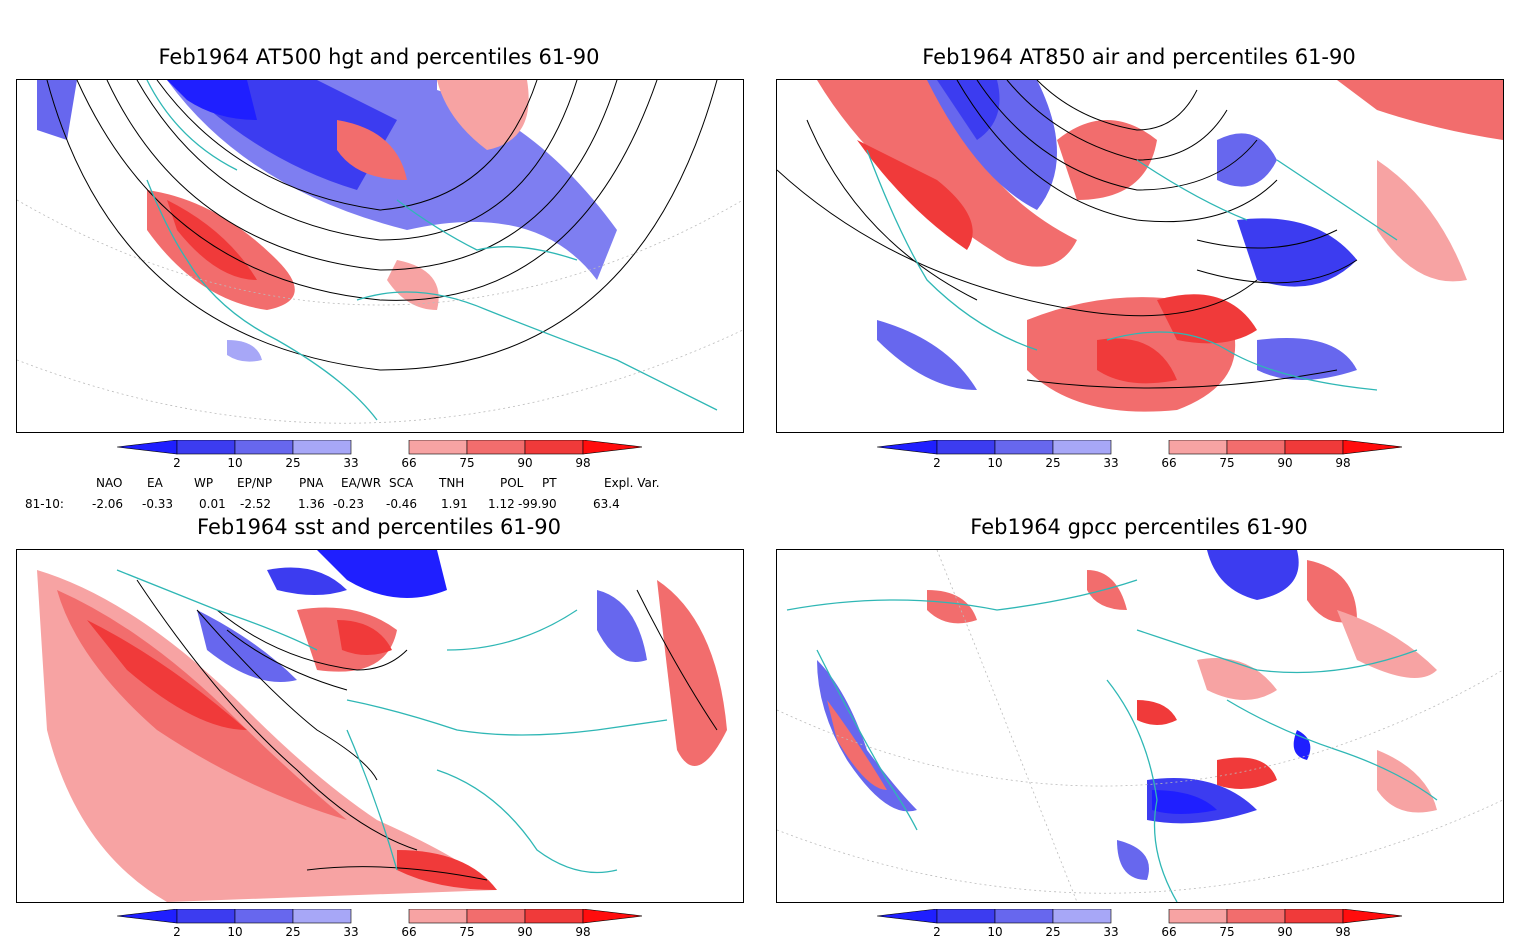  I want to click on index-header-sca: SCA, so click(401, 483).